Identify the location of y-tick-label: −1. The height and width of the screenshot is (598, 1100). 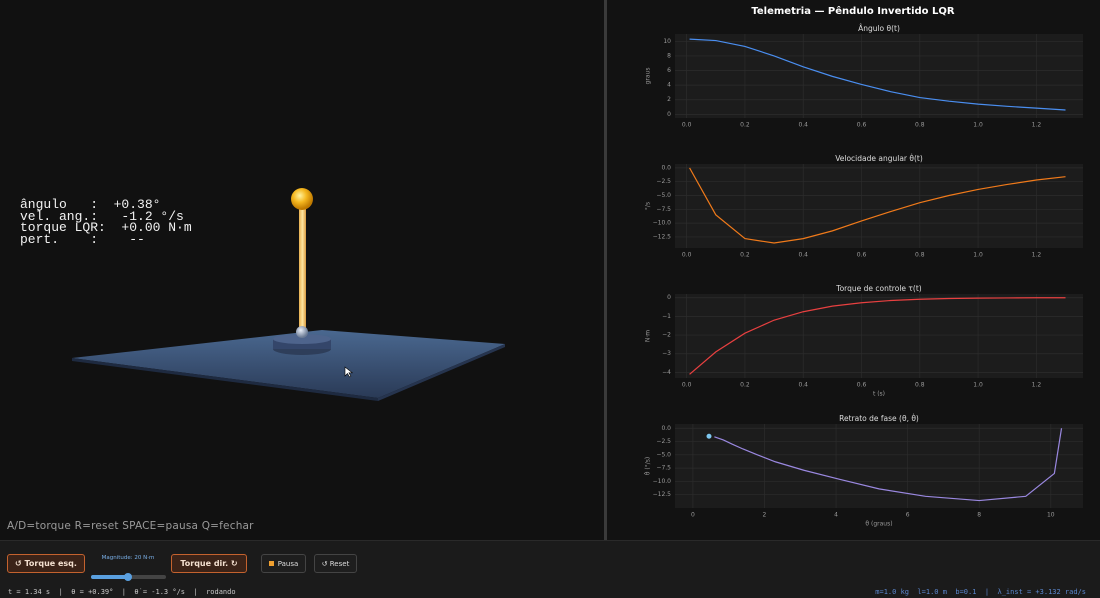
(666, 316).